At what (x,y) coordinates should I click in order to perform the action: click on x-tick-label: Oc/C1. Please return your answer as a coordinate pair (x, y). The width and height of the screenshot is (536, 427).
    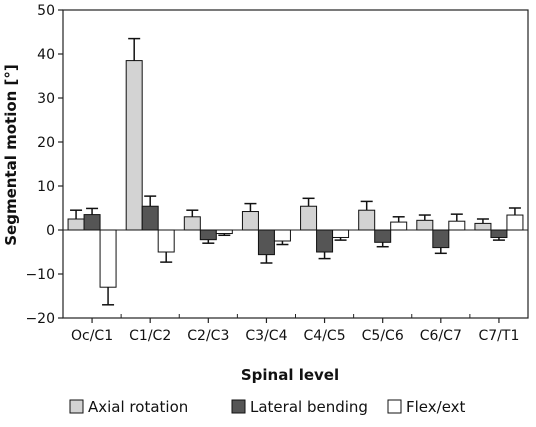
    Looking at the image, I should click on (92, 336).